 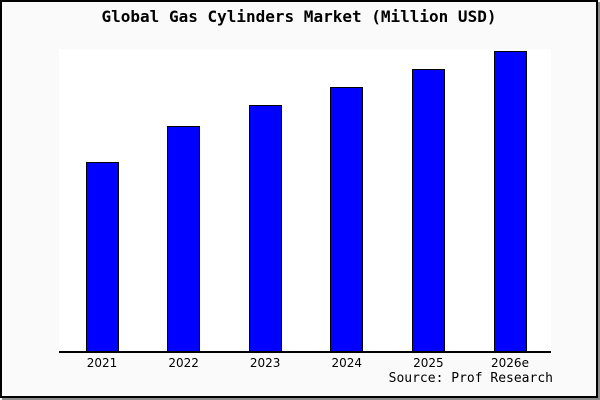 What do you see at coordinates (183, 363) in the screenshot?
I see `x-tick-label-2022: 2022` at bounding box center [183, 363].